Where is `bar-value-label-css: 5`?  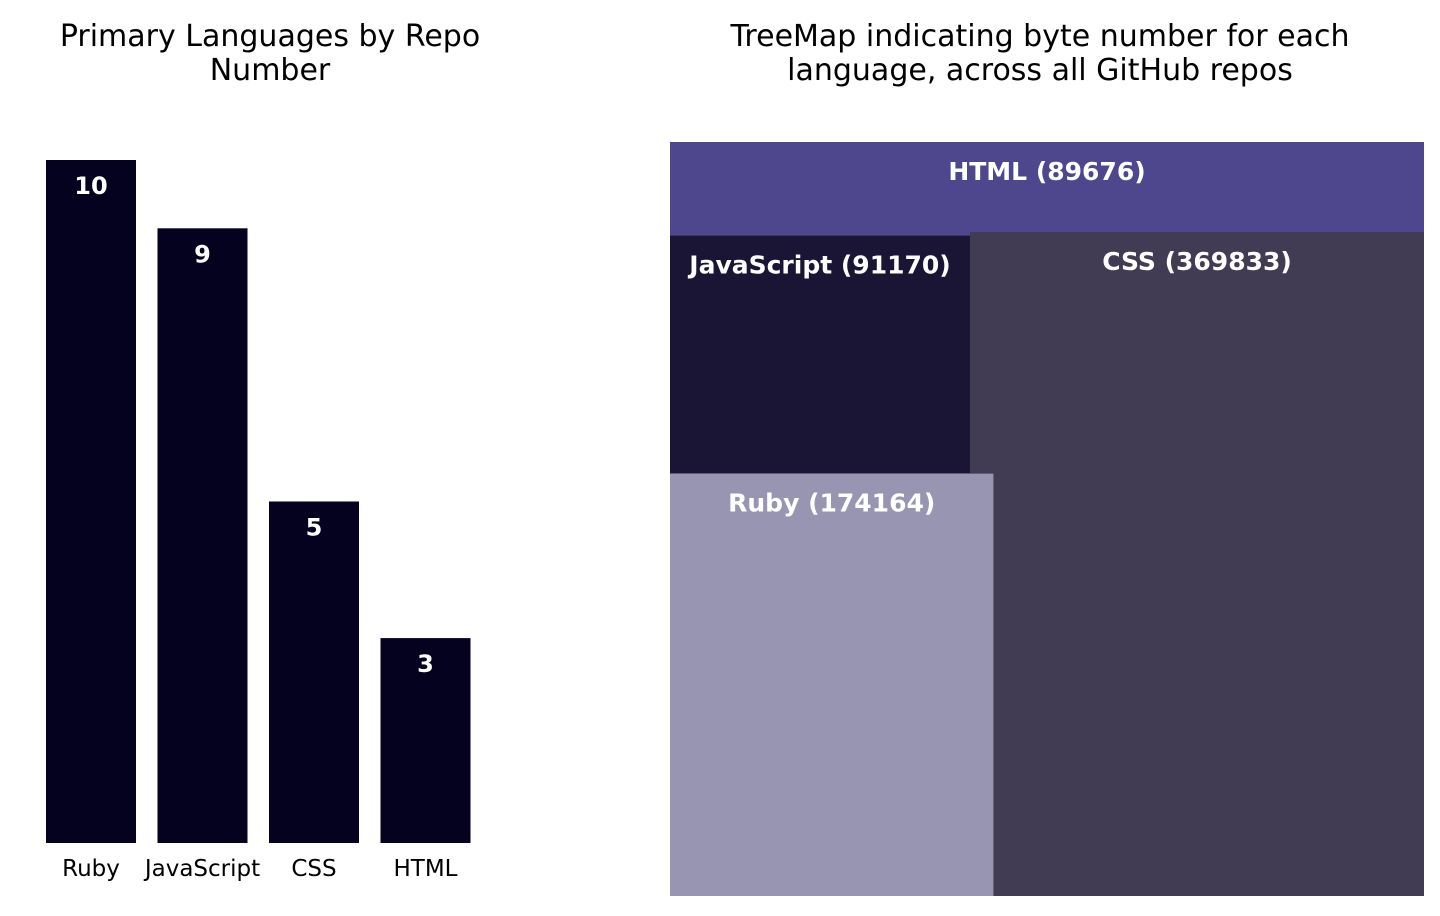 bar-value-label-css: 5 is located at coordinates (314, 528).